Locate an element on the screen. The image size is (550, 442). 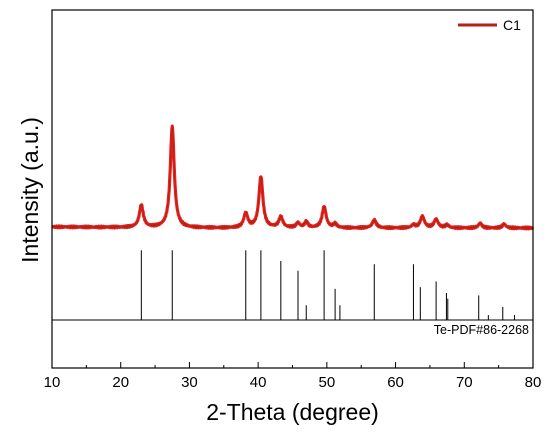
y-axis-title: Intensity (a.u.) is located at coordinates (30, 190).